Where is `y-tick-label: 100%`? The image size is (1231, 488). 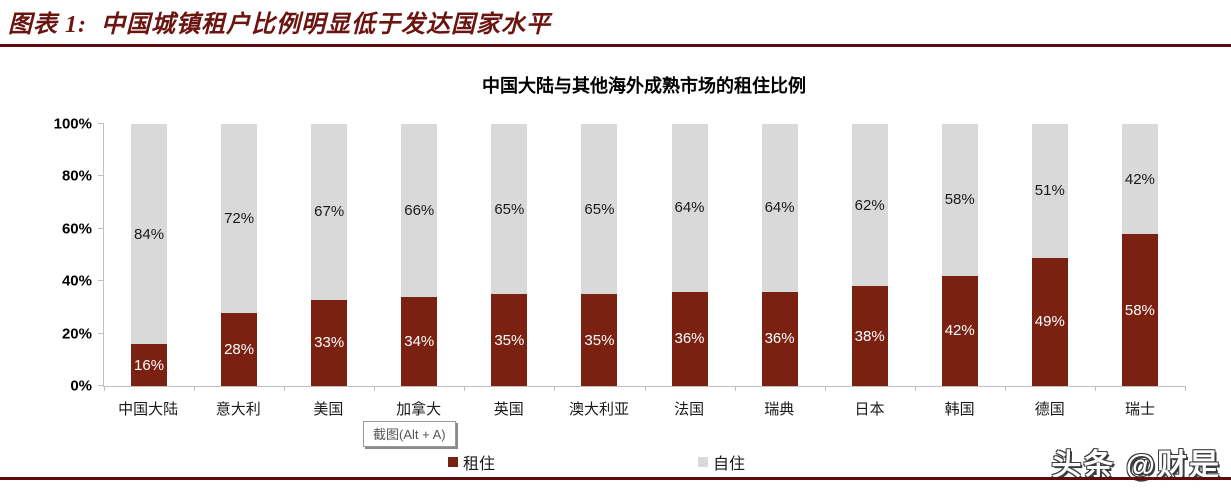 y-tick-label: 100% is located at coordinates (72, 124).